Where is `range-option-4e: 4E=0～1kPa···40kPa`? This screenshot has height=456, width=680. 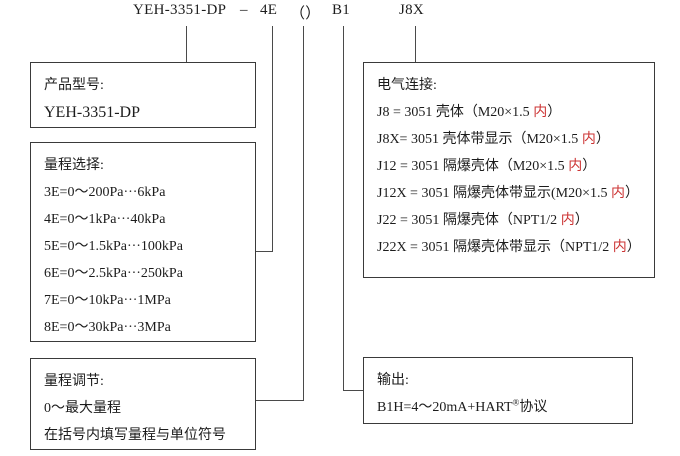 range-option-4e: 4E=0～1kPa···40kPa is located at coordinates (105, 219).